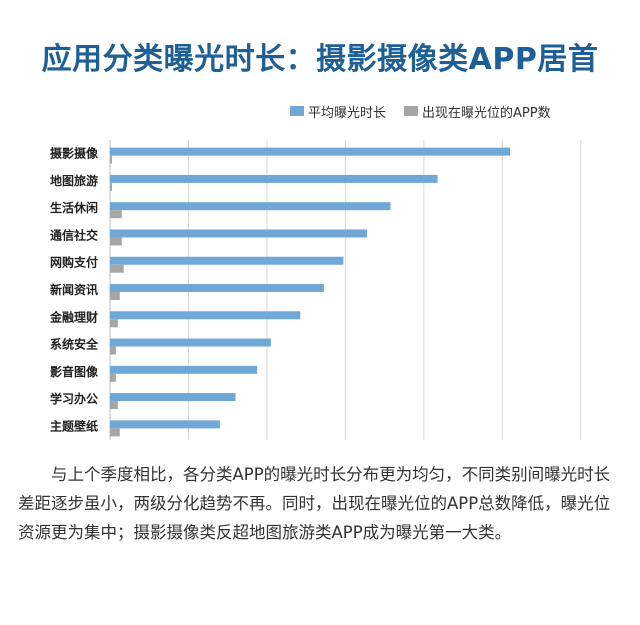 The image size is (640, 625). What do you see at coordinates (320, 59) in the screenshot?
I see `chart-title: 应用分类曝光时长：摄影摄像类APP居首` at bounding box center [320, 59].